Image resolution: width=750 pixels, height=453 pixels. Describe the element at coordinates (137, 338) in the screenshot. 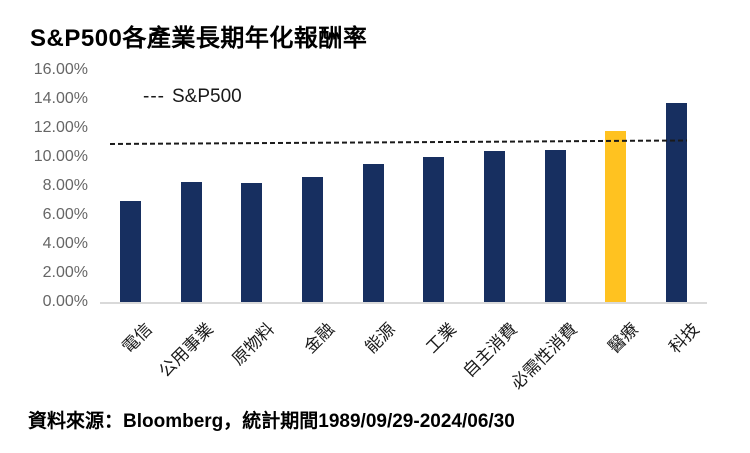

I see `x-axis-label: 電信` at that location.